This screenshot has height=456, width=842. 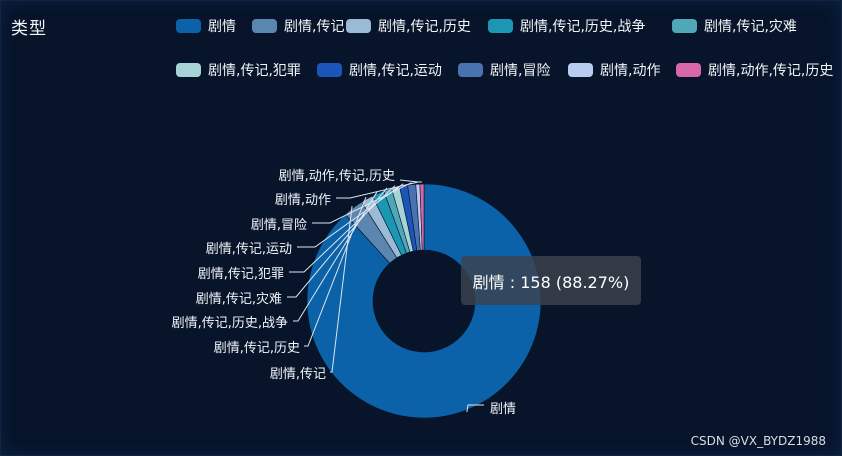 I want to click on slice-label: 剧情,传记, so click(x=298, y=374).